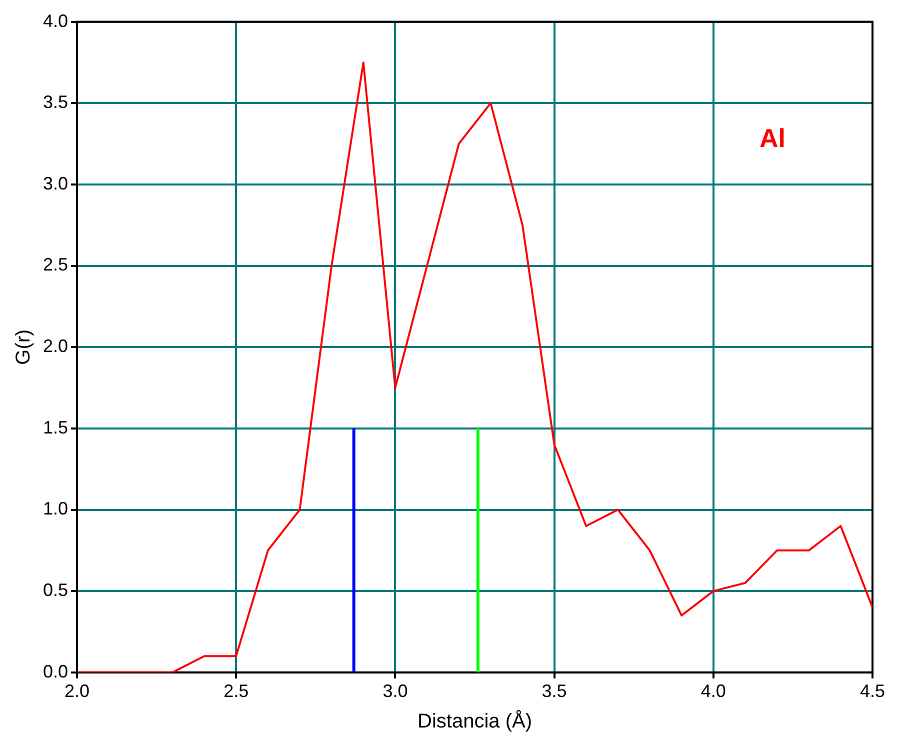  What do you see at coordinates (554, 691) in the screenshot?
I see `x-tick-label: 3.5` at bounding box center [554, 691].